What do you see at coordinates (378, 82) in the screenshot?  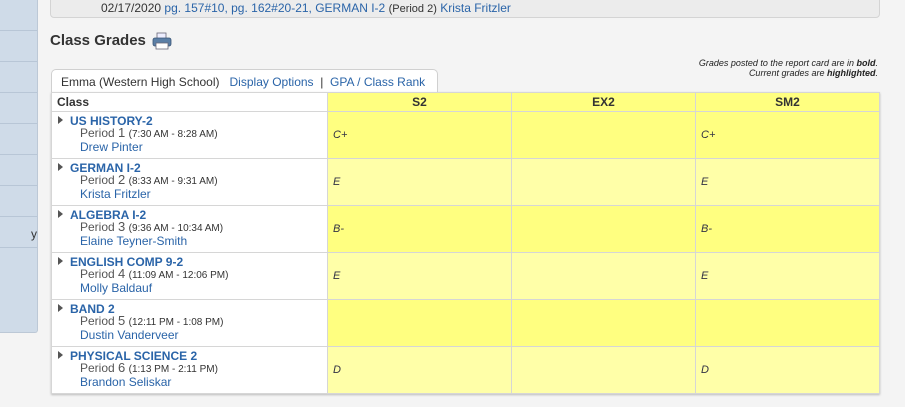 I see `gpa-class-rank-link: GPA / Class Rank` at bounding box center [378, 82].